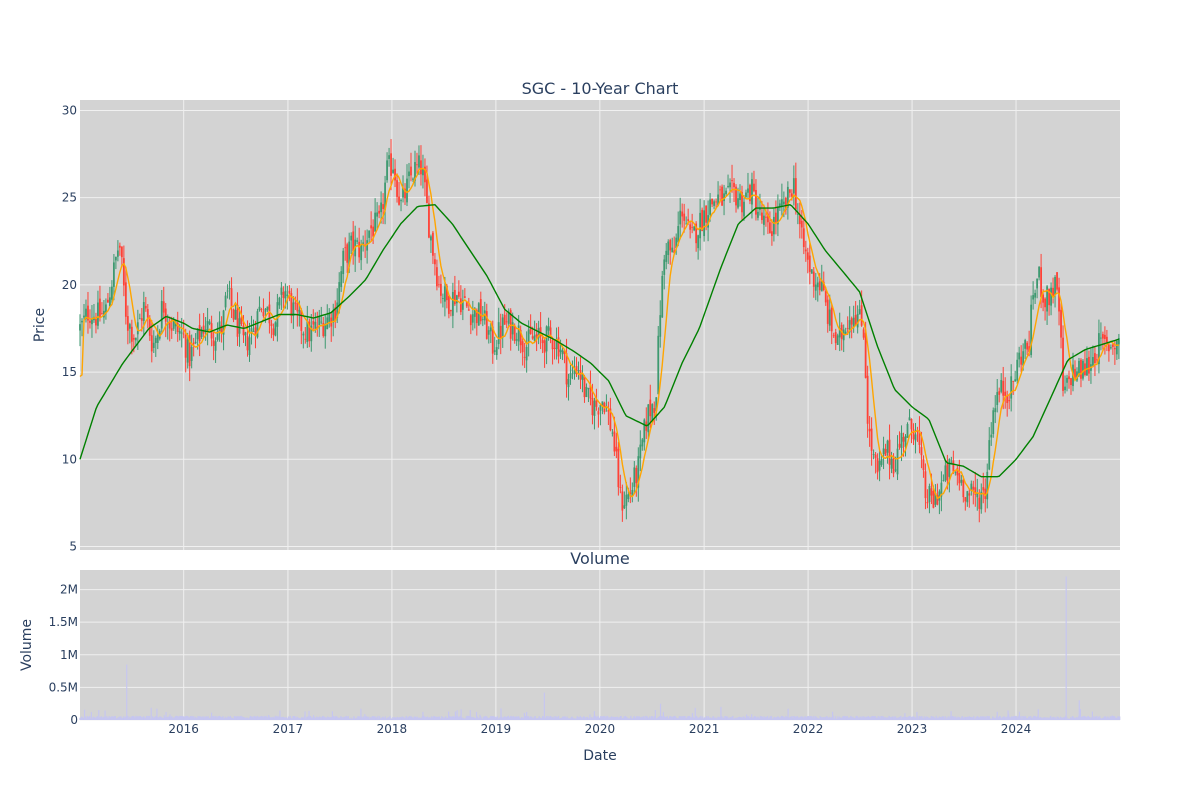  What do you see at coordinates (69, 459) in the screenshot?
I see `price-y-tick-label: 10` at bounding box center [69, 459].